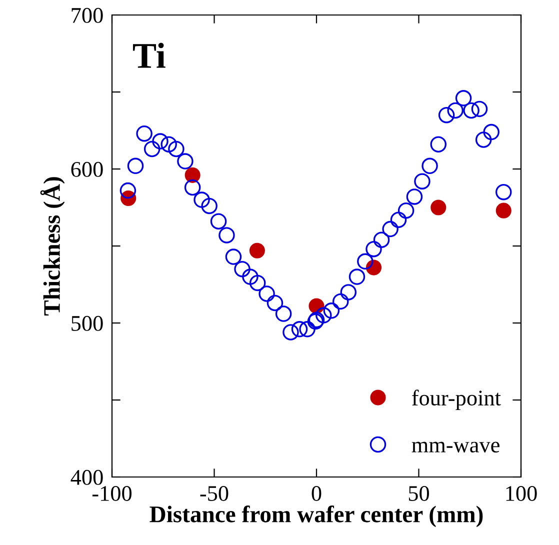 The image size is (559, 545). What do you see at coordinates (521, 493) in the screenshot?
I see `x-tick-label: 100` at bounding box center [521, 493].